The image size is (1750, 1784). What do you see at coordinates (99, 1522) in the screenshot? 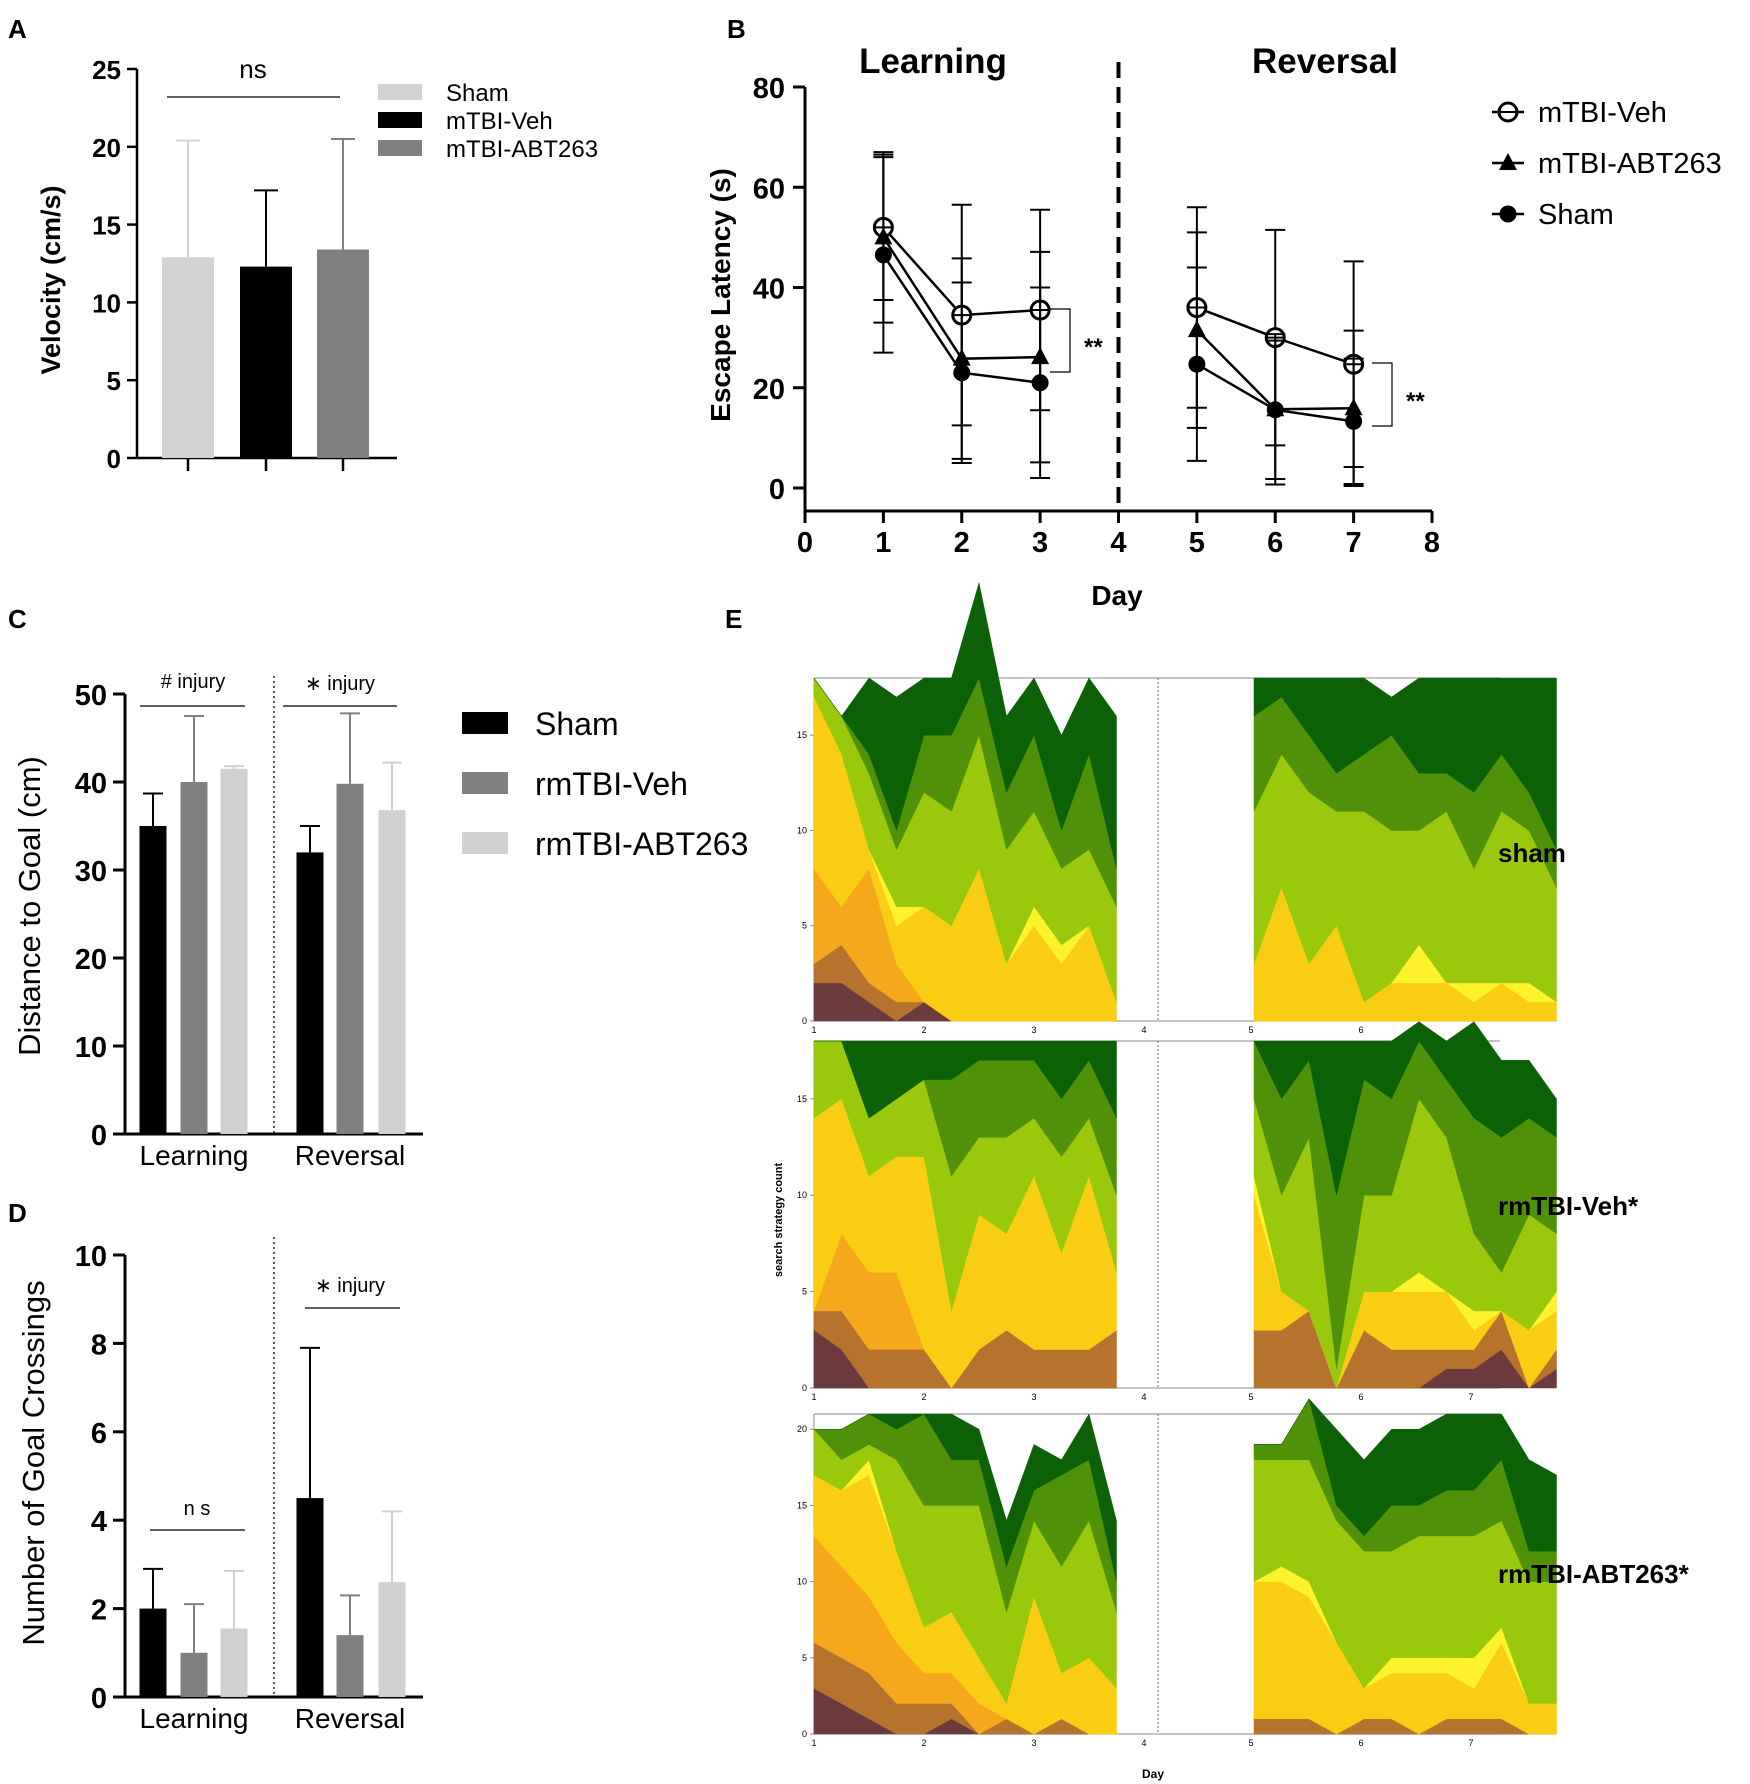
I see `y-tick-label: 4` at bounding box center [99, 1522].